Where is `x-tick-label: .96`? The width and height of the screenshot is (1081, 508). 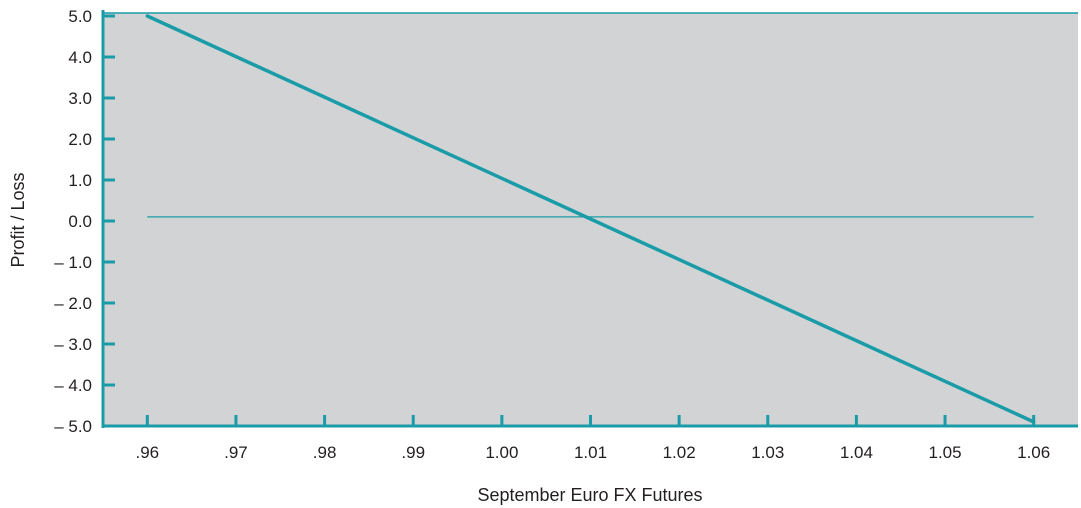 x-tick-label: .96 is located at coordinates (147, 452).